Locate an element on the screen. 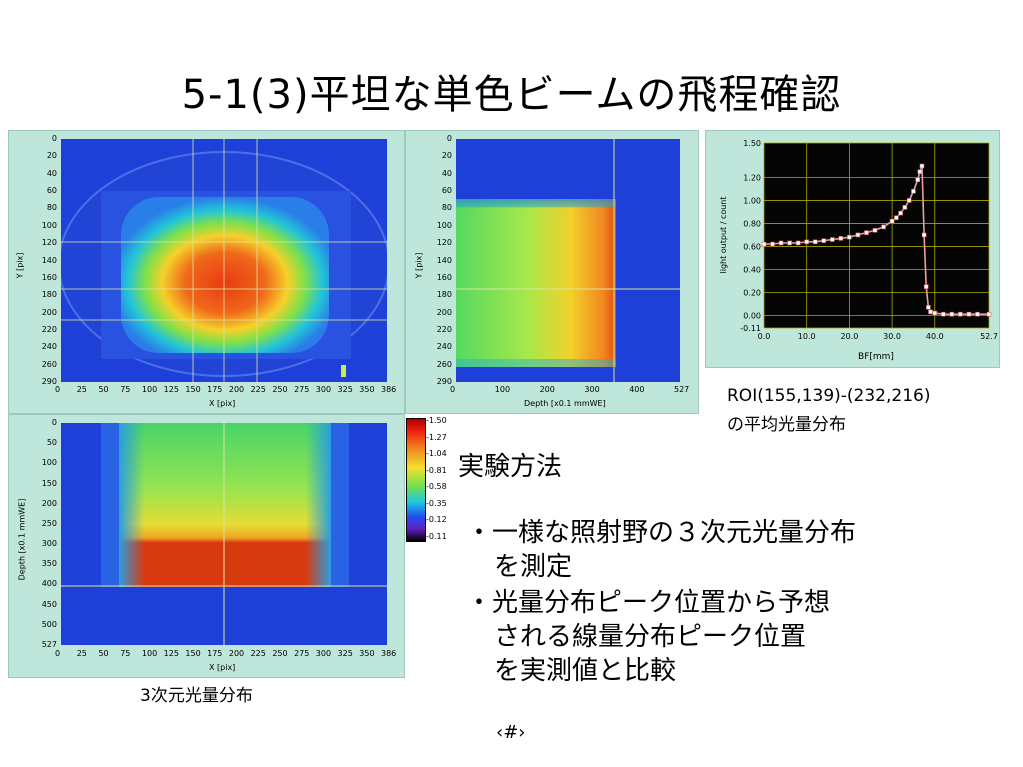 The height and width of the screenshot is (767, 1023). colorbar-tick: -1.04 is located at coordinates (436, 454).